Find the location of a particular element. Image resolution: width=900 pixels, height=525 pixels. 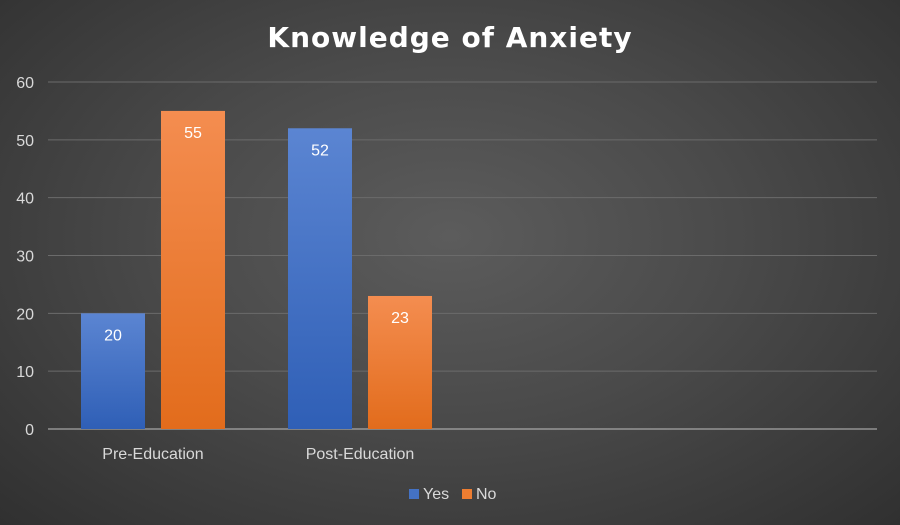

legend-label-yes: Yes is located at coordinates (436, 494).